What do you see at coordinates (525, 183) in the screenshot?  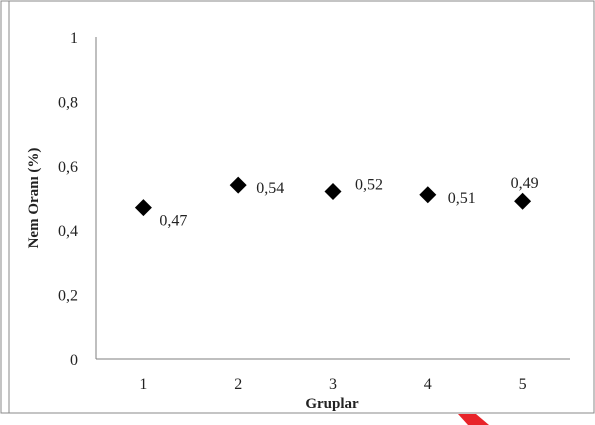 I see `data-label: 0,49` at bounding box center [525, 183].